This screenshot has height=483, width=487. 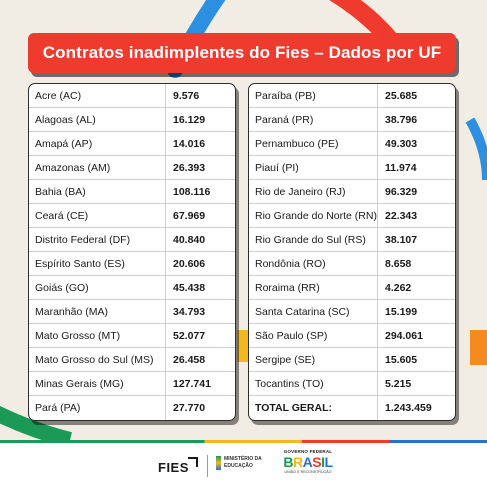 What do you see at coordinates (193, 462) in the screenshot?
I see `fies-logo-mark-icon` at bounding box center [193, 462].